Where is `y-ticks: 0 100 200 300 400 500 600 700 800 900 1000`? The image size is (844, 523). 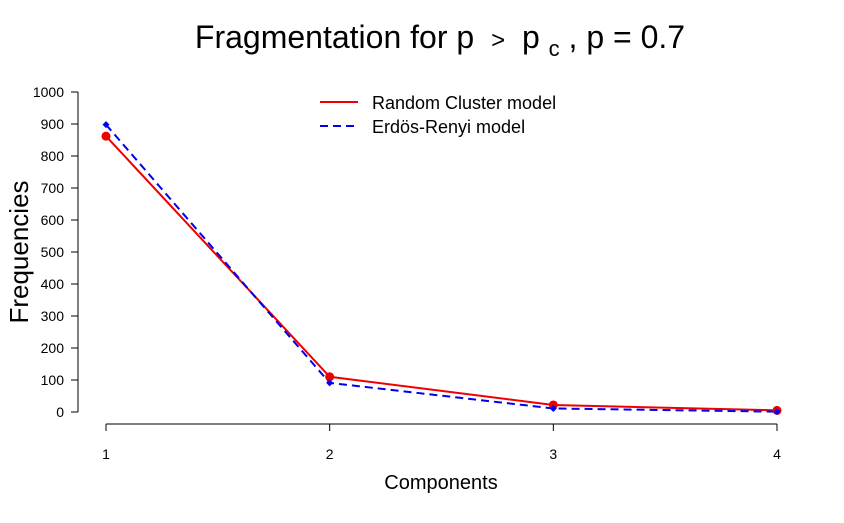
y-ticks: 0 100 200 300 400 500 600 700 800 900 1000 is located at coordinates (55, 252).